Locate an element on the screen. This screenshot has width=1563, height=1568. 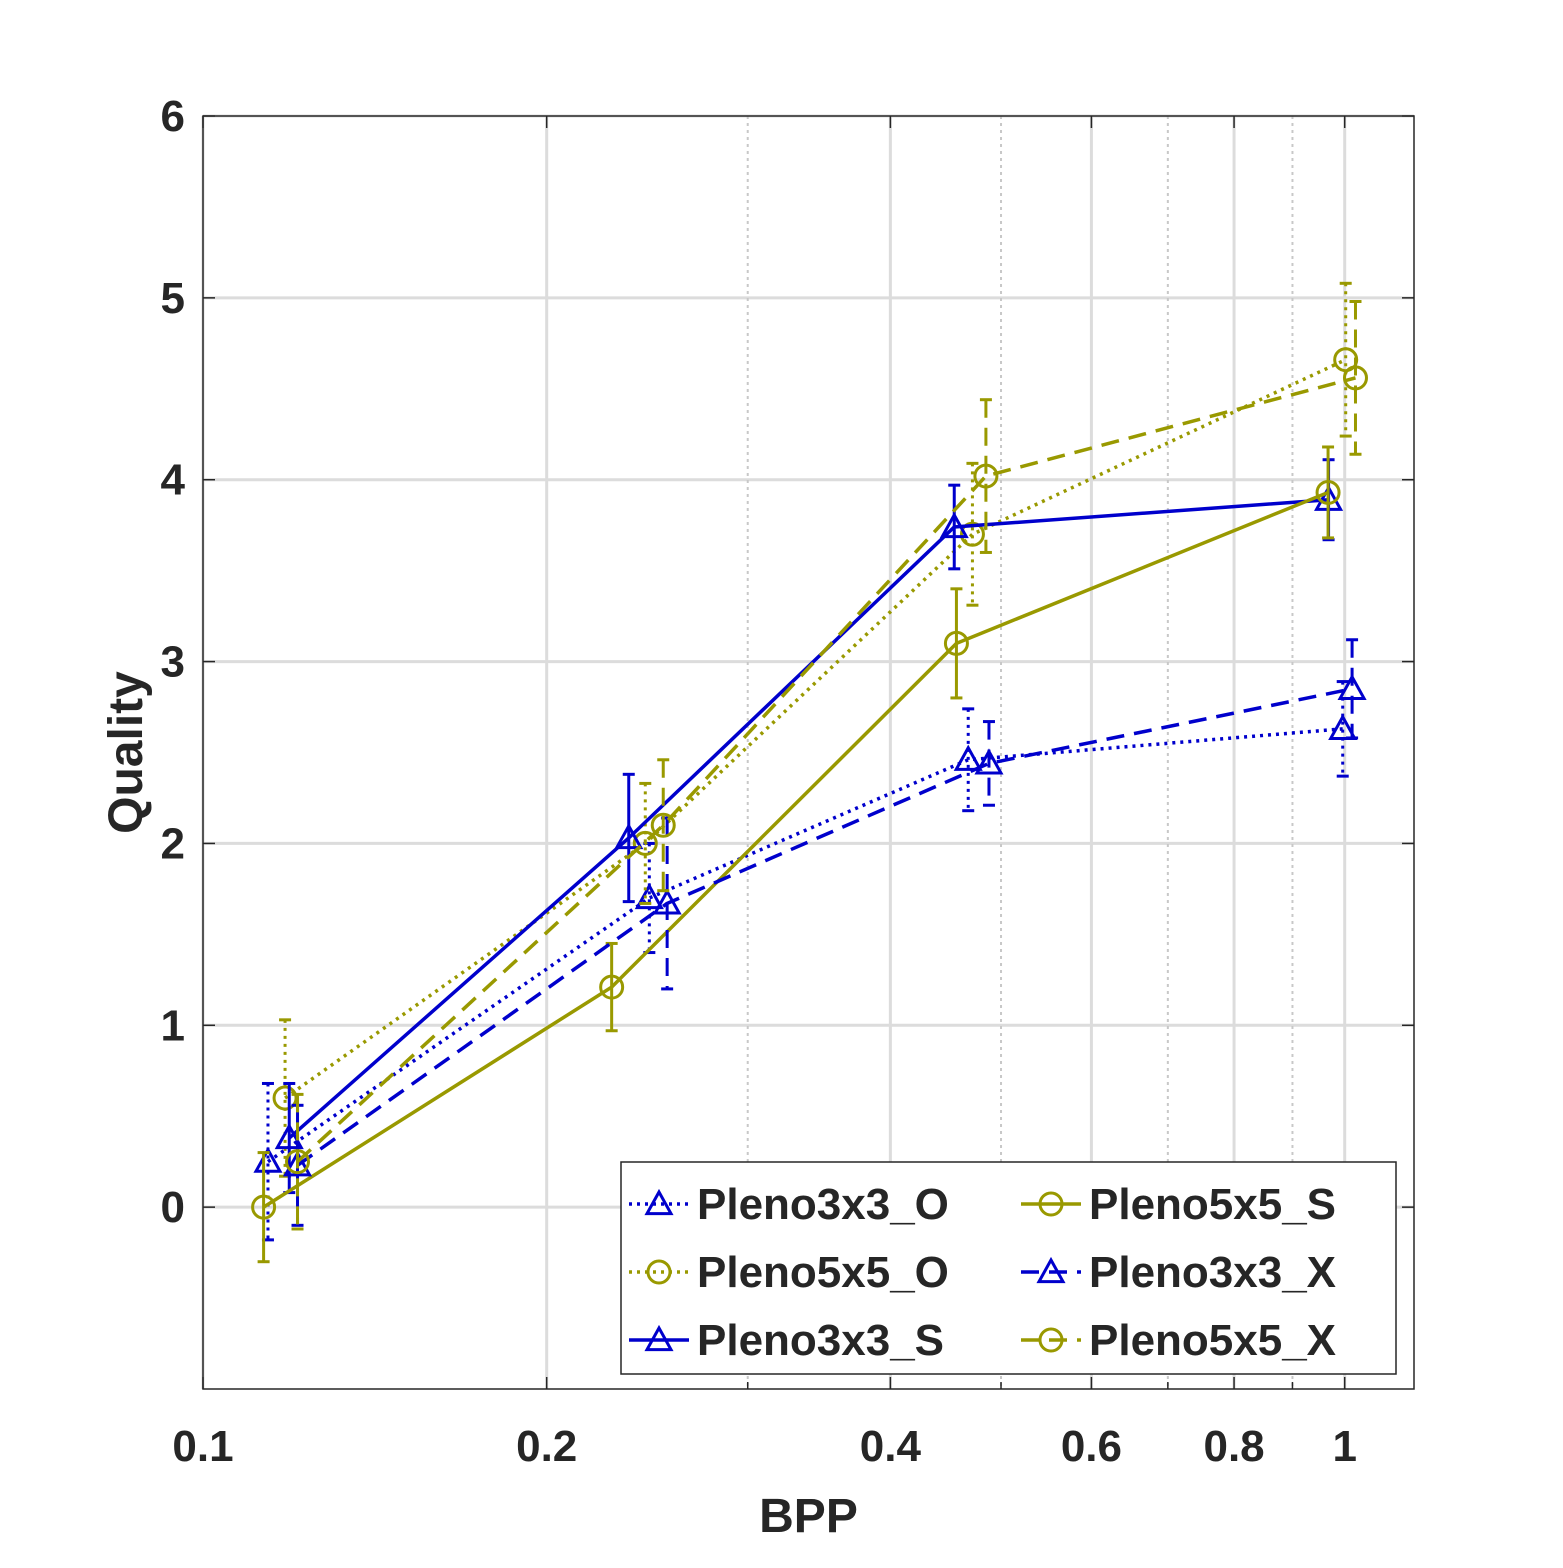
x-tick-label: 0.1 is located at coordinates (202, 1446).